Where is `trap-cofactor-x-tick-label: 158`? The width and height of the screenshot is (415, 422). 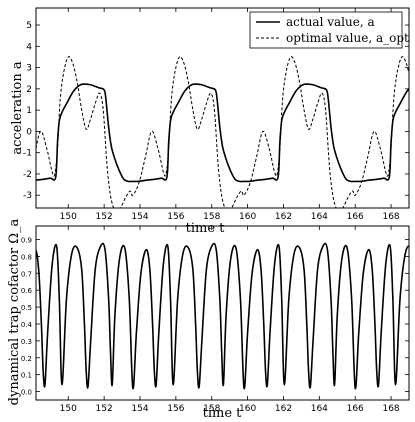 trap-cofactor-x-tick-label: 158 is located at coordinates (211, 409).